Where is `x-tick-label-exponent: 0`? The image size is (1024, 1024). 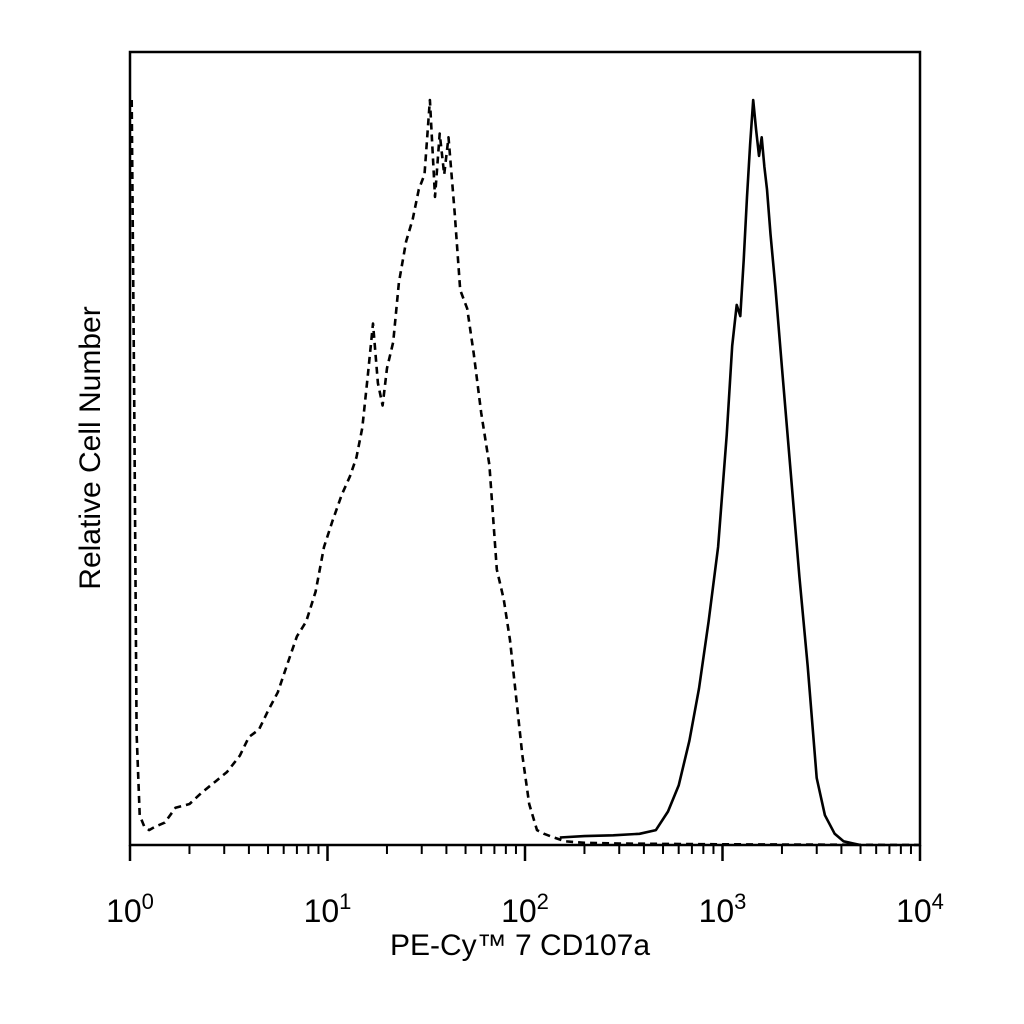
x-tick-label-exponent: 0 is located at coordinates (148, 901).